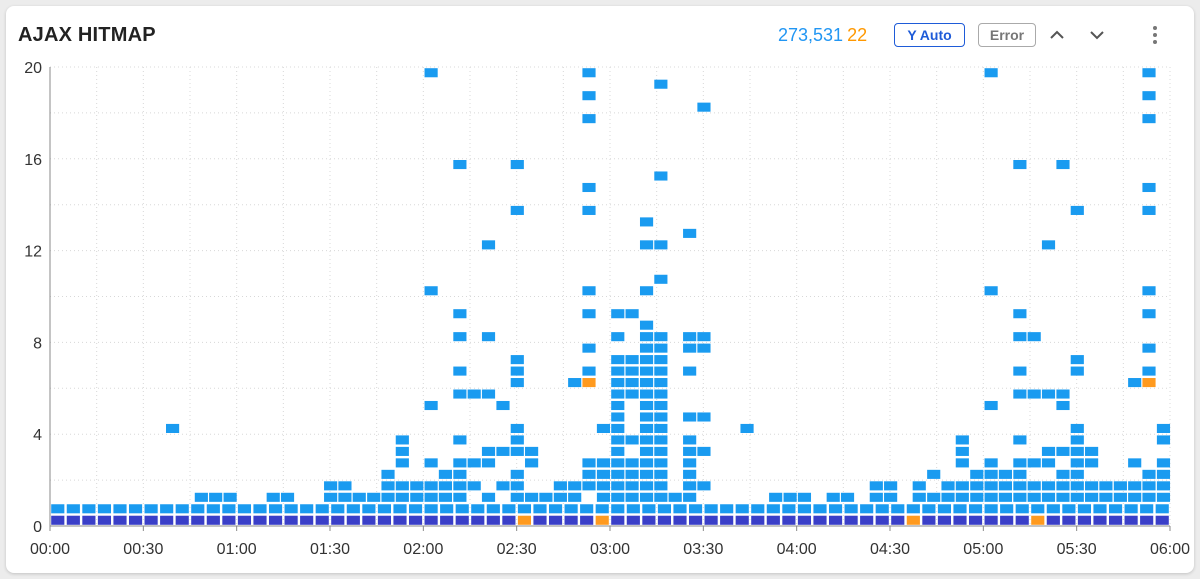 This screenshot has width=1200, height=579. What do you see at coordinates (33, 160) in the screenshot?
I see `y-tick-label: 16` at bounding box center [33, 160].